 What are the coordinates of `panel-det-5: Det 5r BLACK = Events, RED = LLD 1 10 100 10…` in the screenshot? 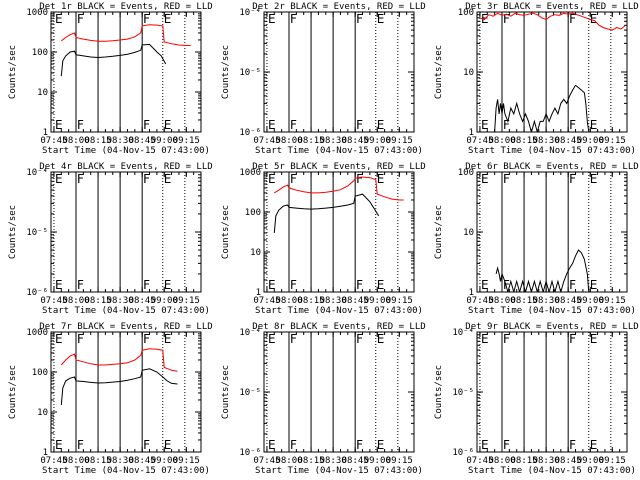 It's located at (323, 239).